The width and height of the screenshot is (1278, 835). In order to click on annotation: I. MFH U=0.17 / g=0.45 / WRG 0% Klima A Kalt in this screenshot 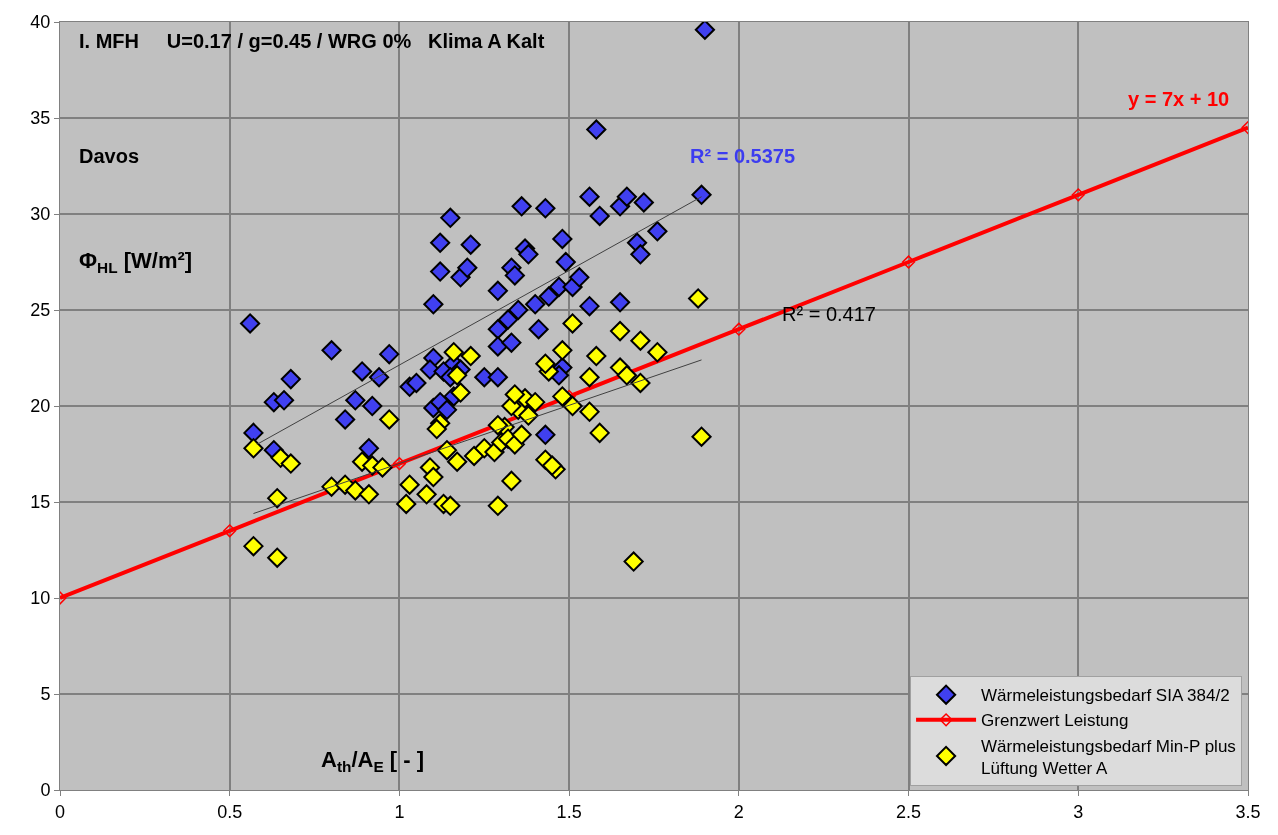, I will do `click(312, 41)`.